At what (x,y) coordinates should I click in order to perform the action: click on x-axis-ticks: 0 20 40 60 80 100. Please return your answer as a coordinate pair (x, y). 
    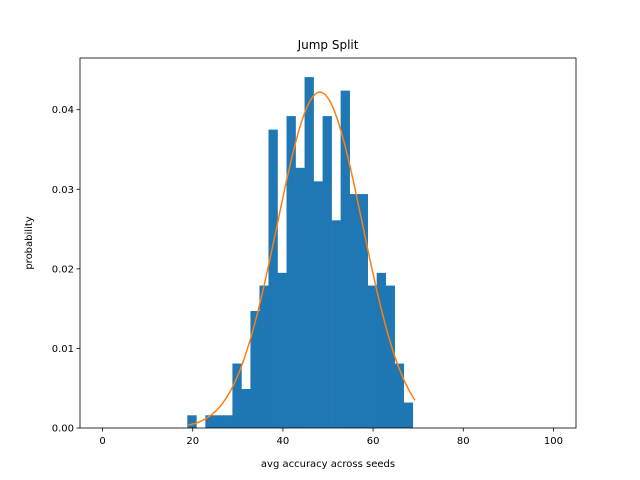
    Looking at the image, I should click on (331, 437).